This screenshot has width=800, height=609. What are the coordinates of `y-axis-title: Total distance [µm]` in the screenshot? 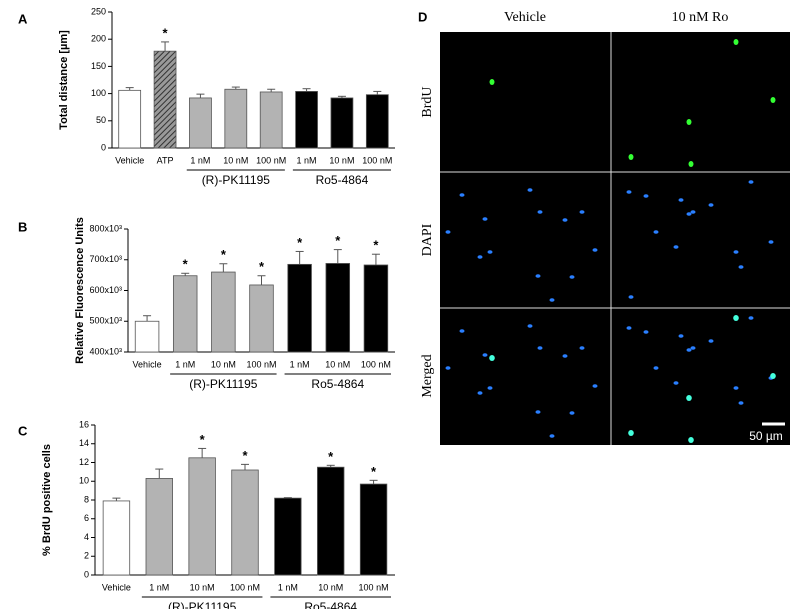 It's located at (64, 80).